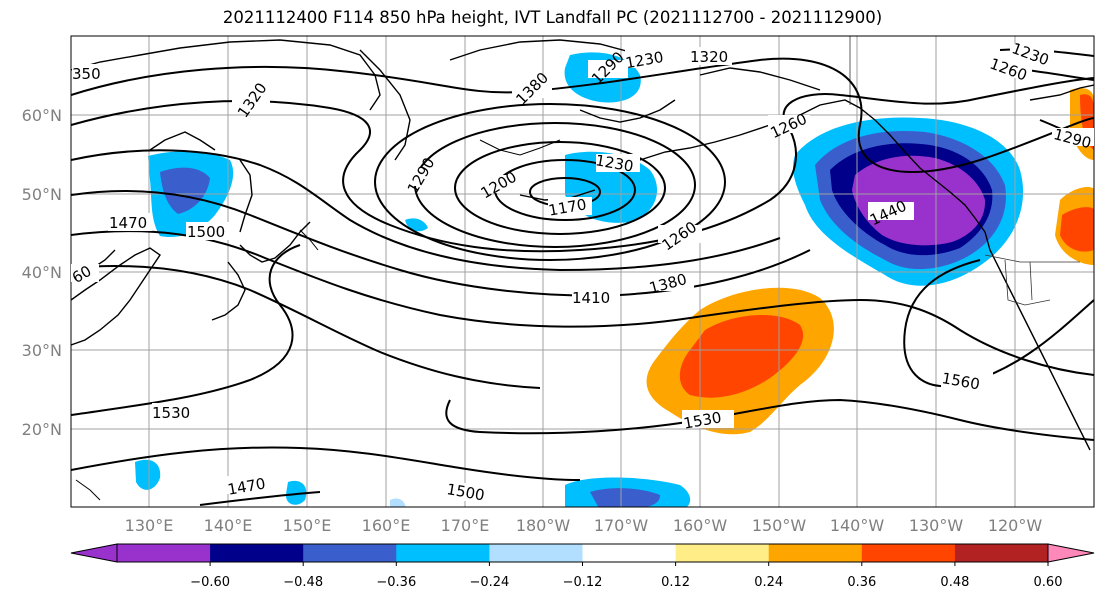 This screenshot has width=1105, height=601. Describe the element at coordinates (621, 525) in the screenshot. I see `lon-label: 170°W` at that location.